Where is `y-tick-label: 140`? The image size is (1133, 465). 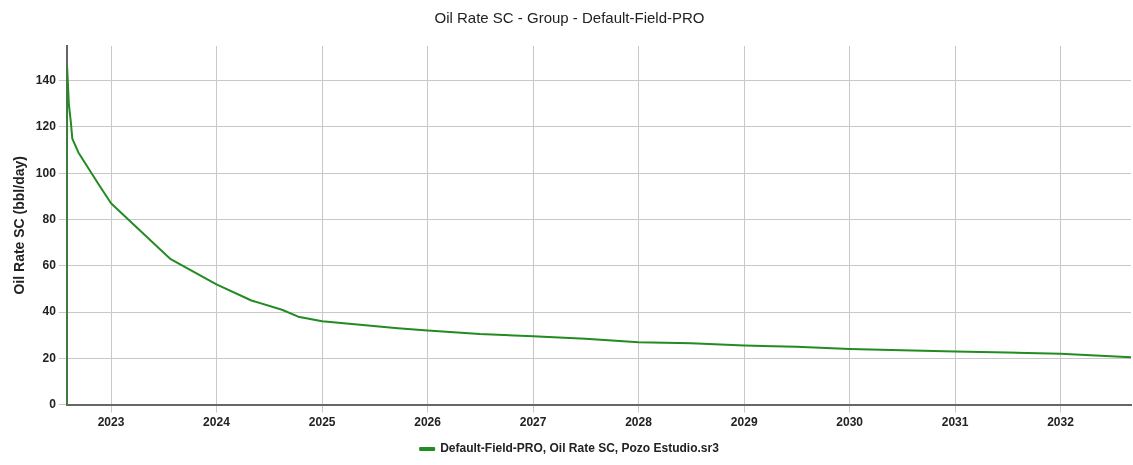 y-tick-label: 140 is located at coordinates (46, 80).